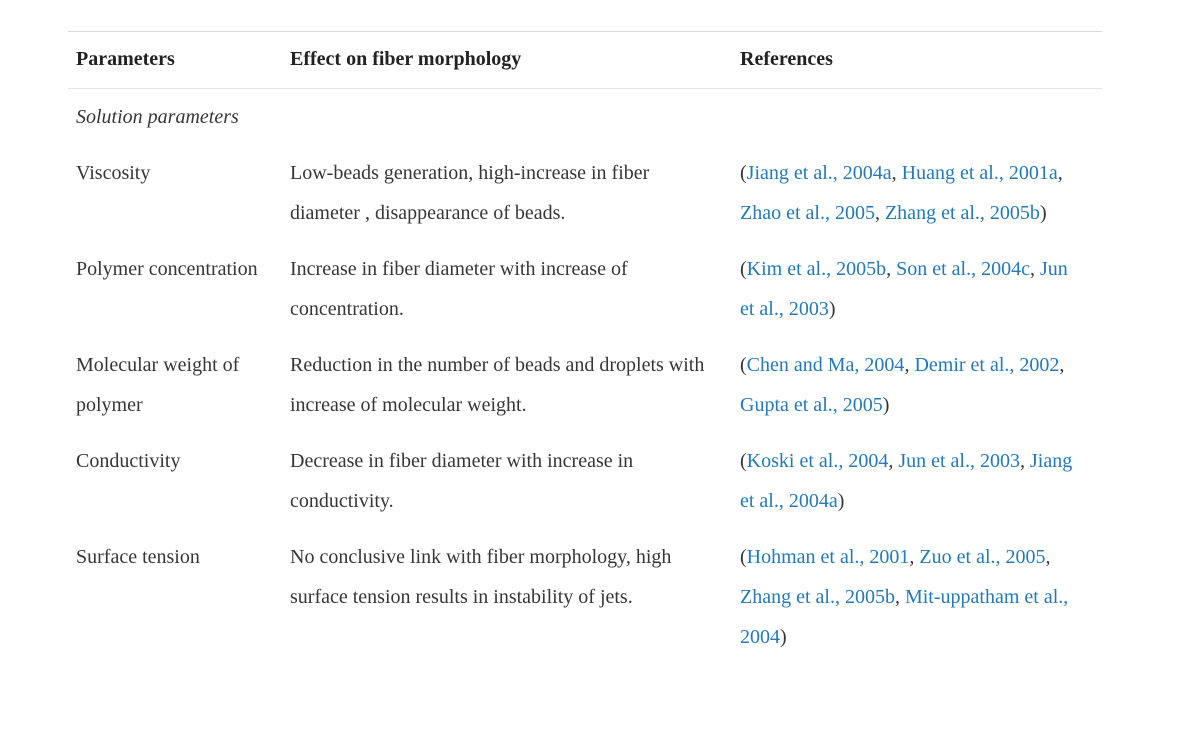  Describe the element at coordinates (138, 557) in the screenshot. I see `parameter-cell: Surface tension` at that location.